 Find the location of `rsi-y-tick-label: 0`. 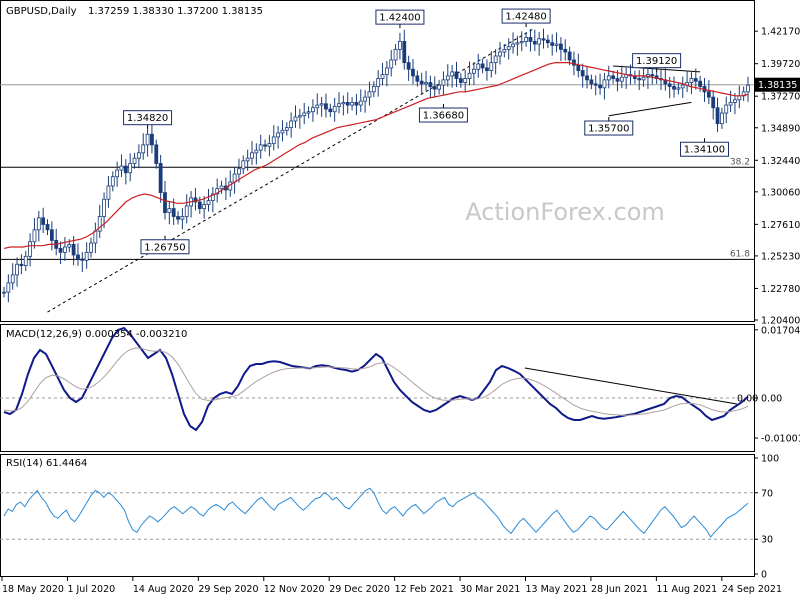

rsi-y-tick-label: 0 is located at coordinates (764, 575).